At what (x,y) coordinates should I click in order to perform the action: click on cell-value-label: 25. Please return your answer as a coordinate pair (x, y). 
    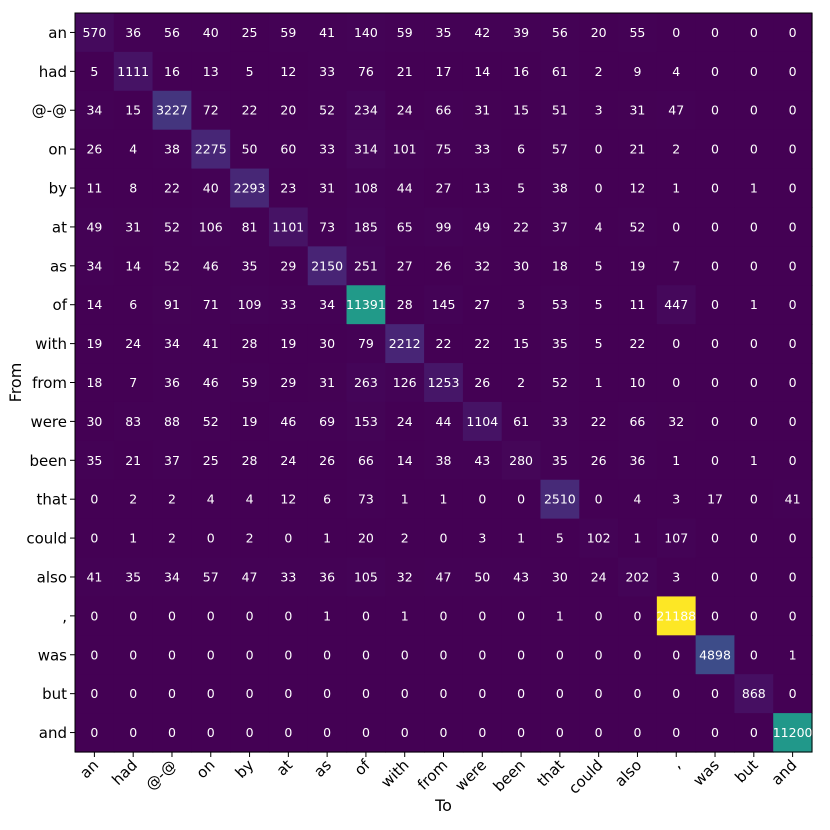
    Looking at the image, I should click on (250, 32).